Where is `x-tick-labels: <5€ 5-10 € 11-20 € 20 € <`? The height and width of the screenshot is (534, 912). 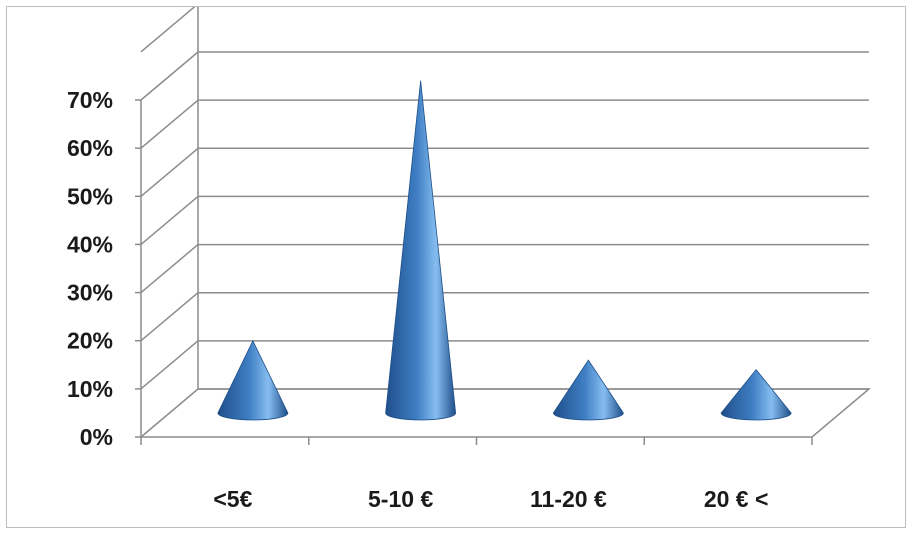
x-tick-labels: <5€ 5-10 € 11-20 € 20 € < is located at coordinates (490, 499).